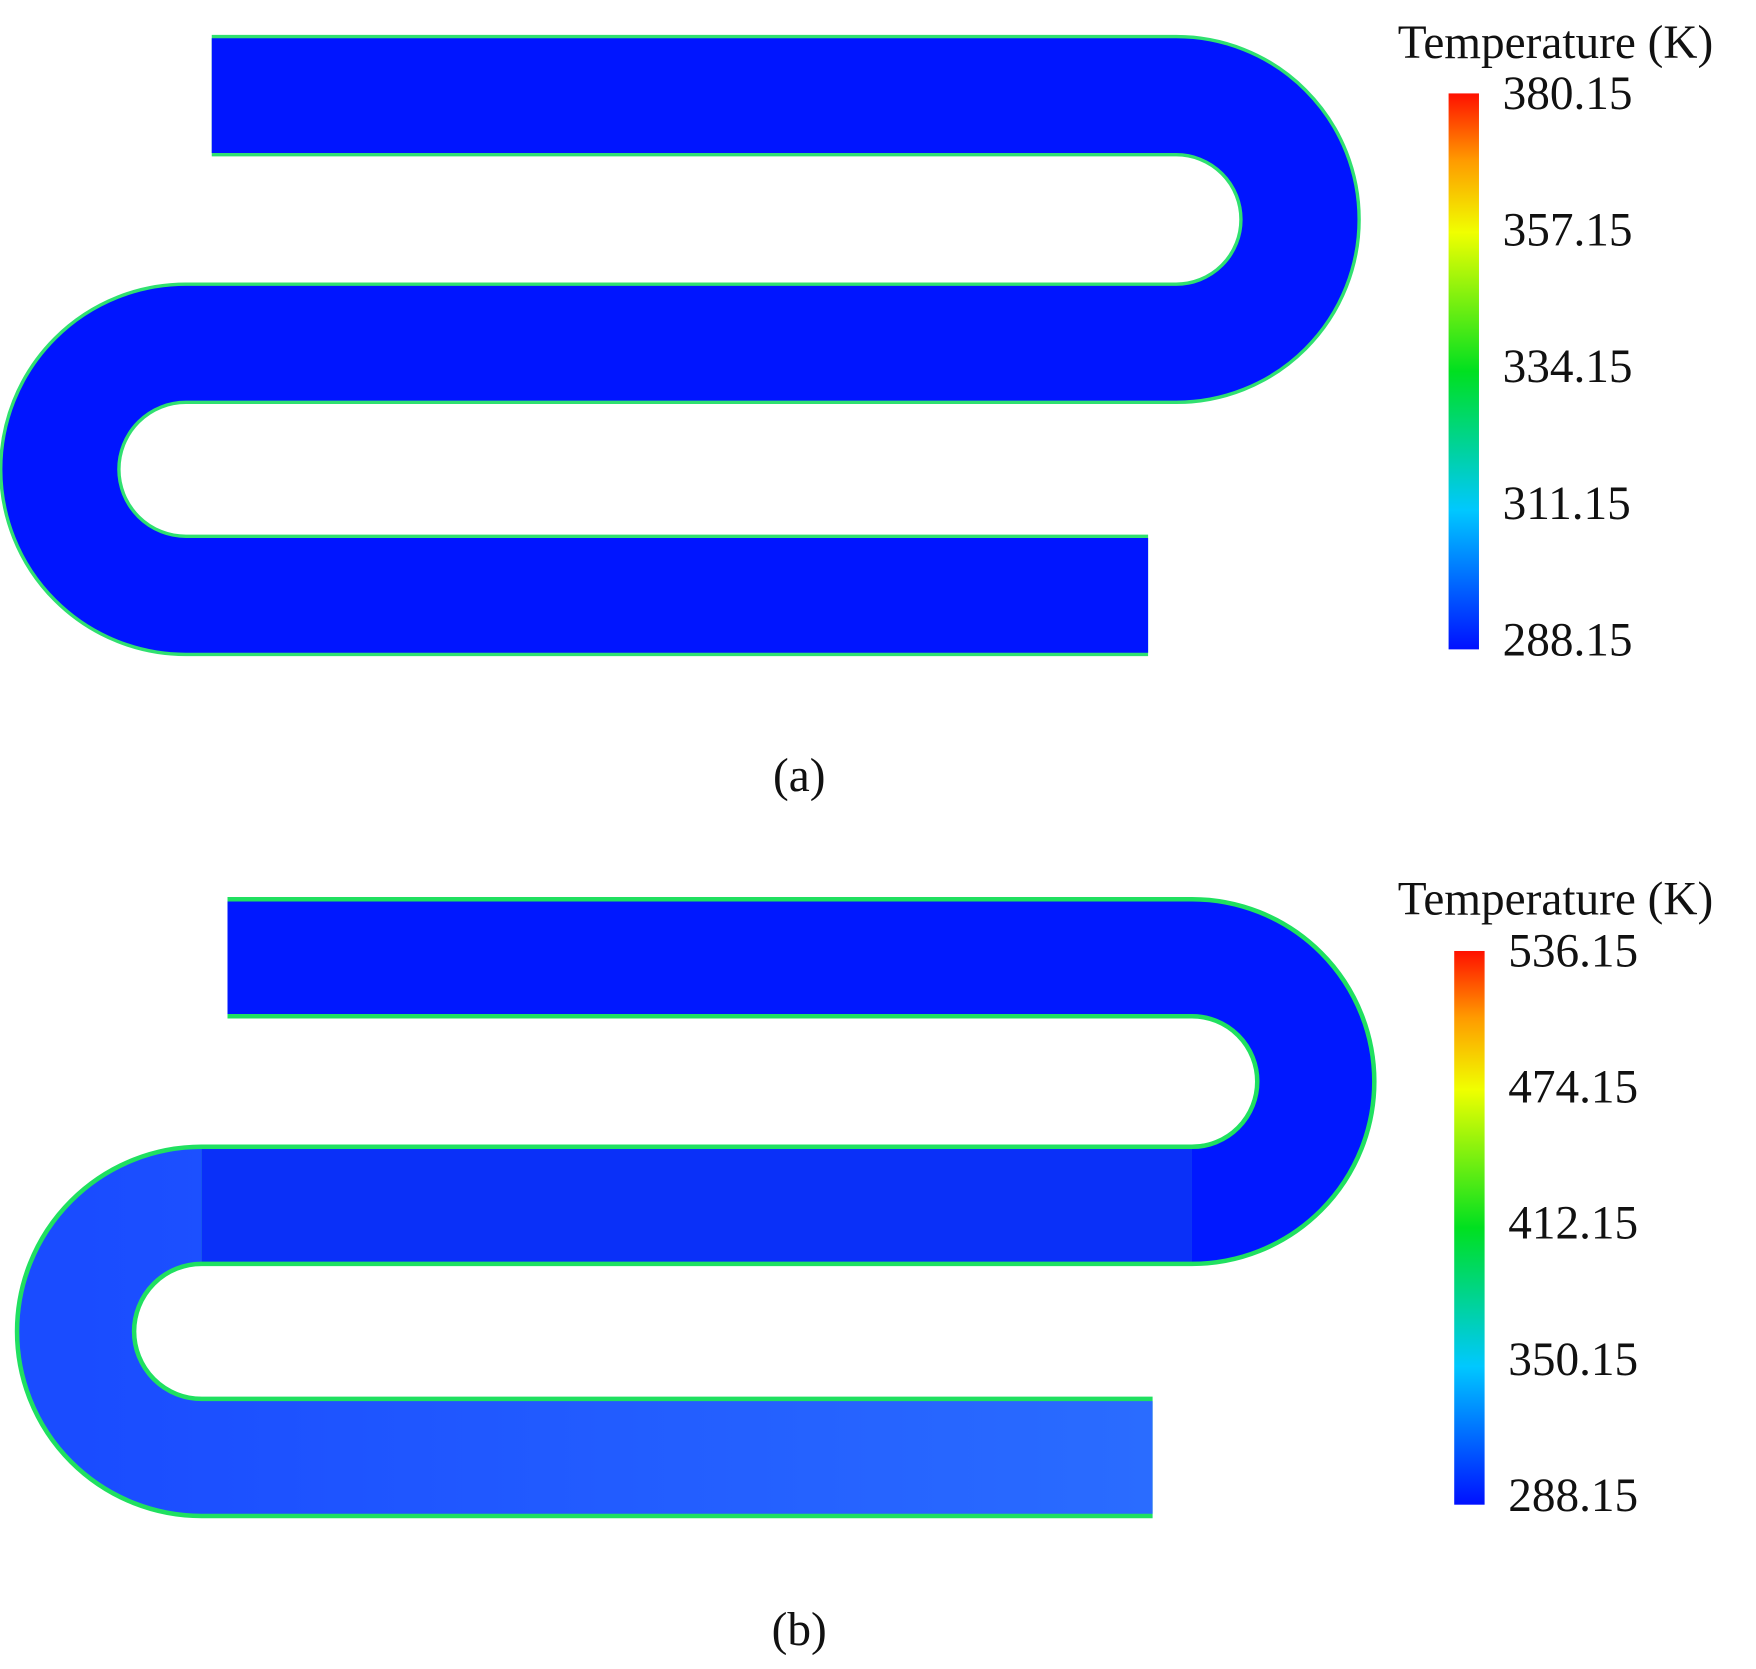  I want to click on colorbar-tick-label: 380.15, so click(1568, 94).